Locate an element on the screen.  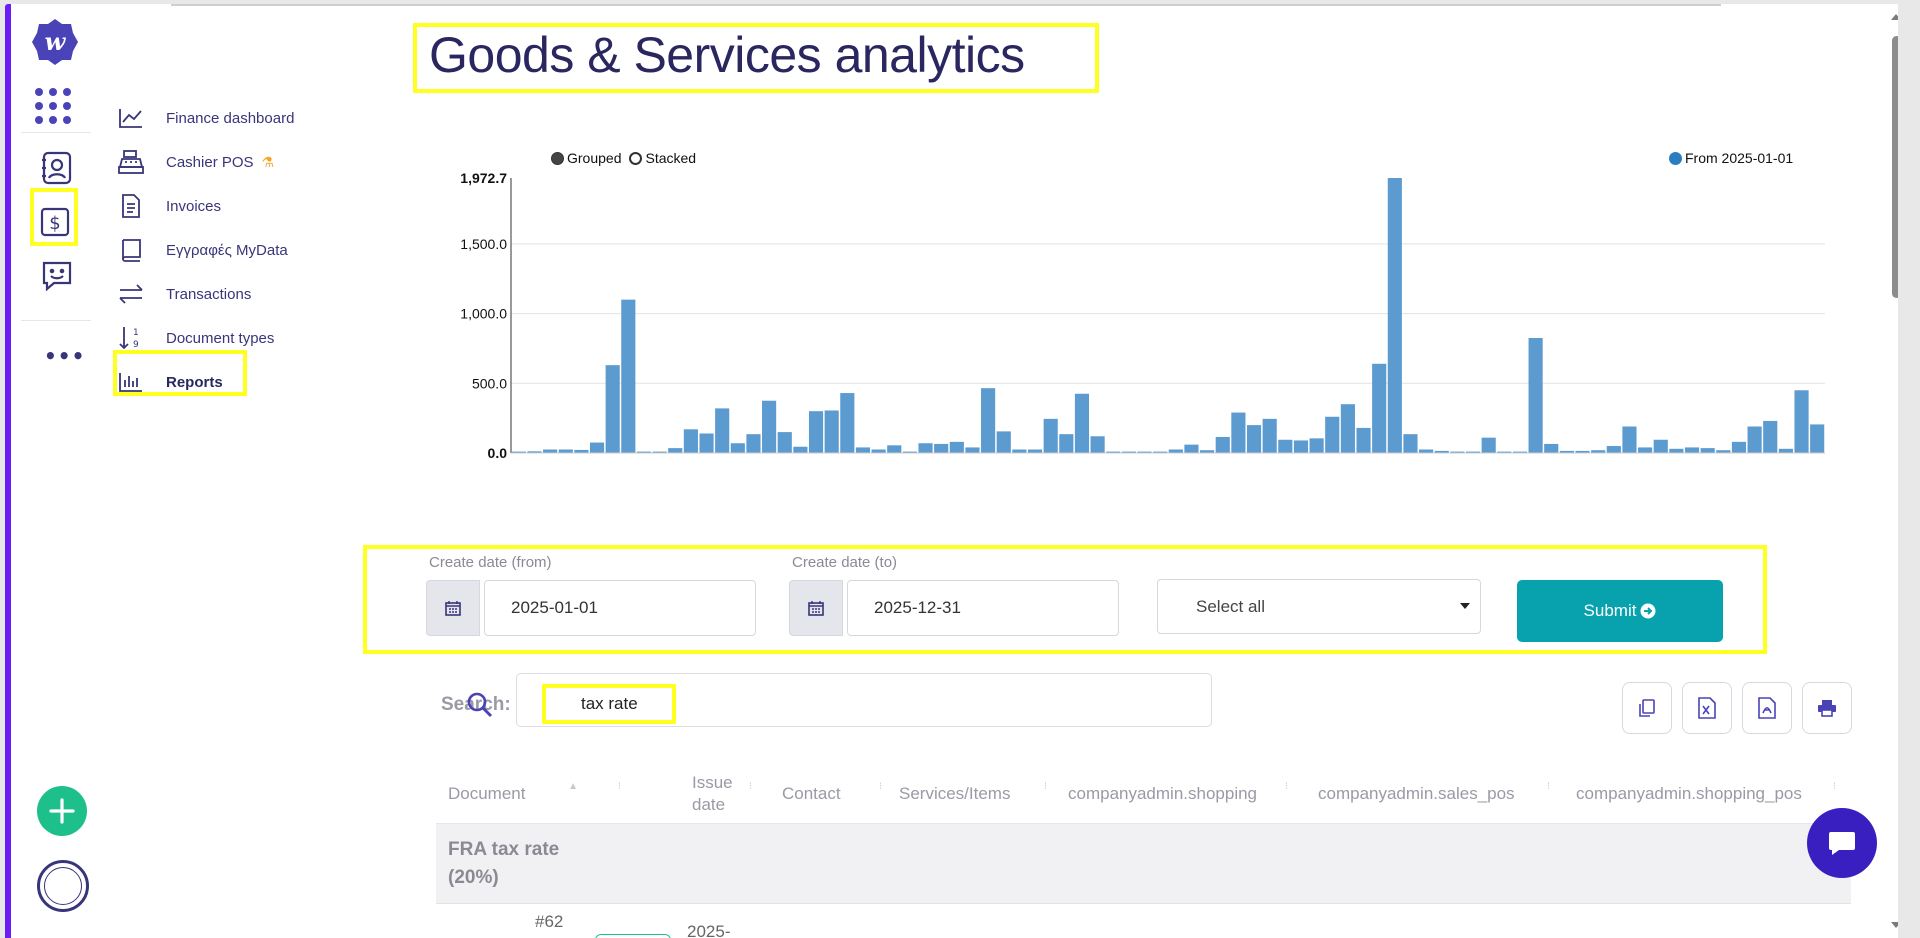
chat-button is located at coordinates (1842, 843).